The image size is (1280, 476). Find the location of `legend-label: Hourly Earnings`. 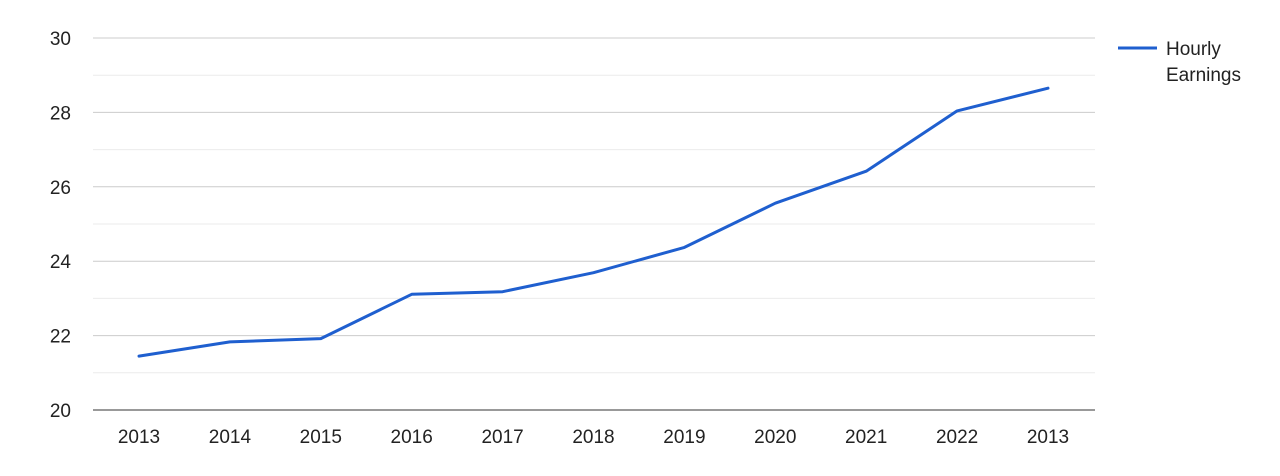

legend-label: Hourly Earnings is located at coordinates (1203, 62).